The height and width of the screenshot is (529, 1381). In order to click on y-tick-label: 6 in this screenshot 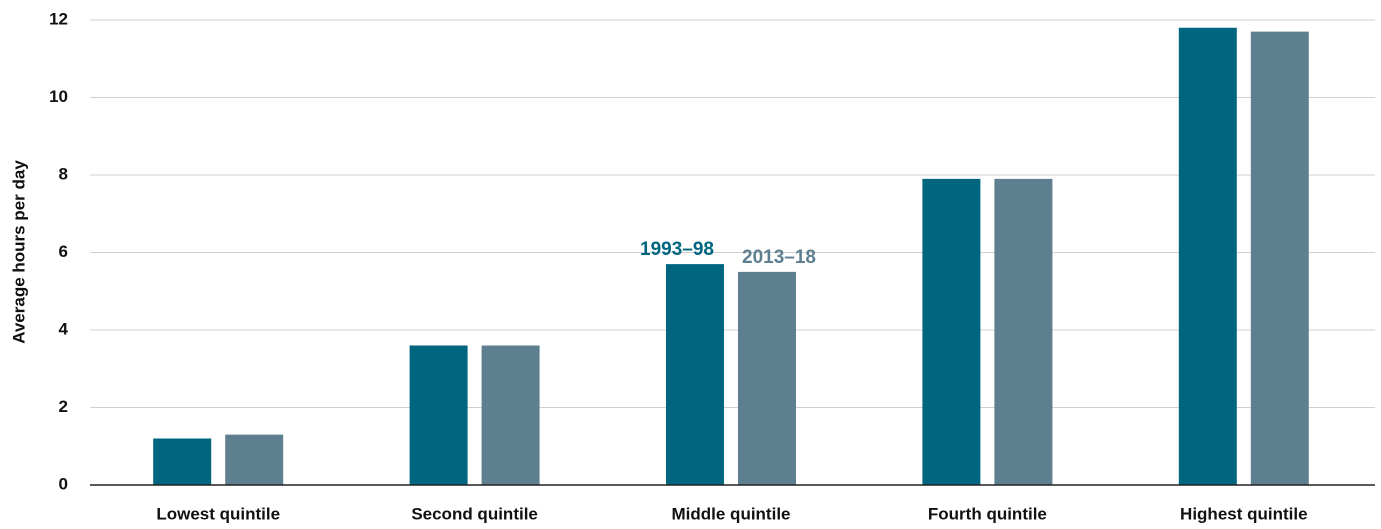, I will do `click(63, 251)`.